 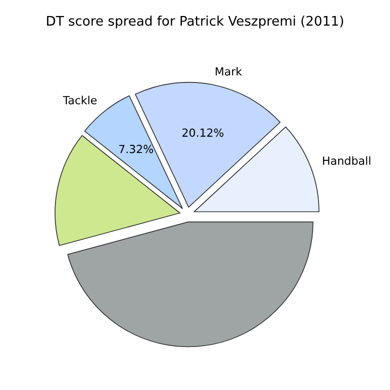 I want to click on slice-label: Mark, so click(x=229, y=71).